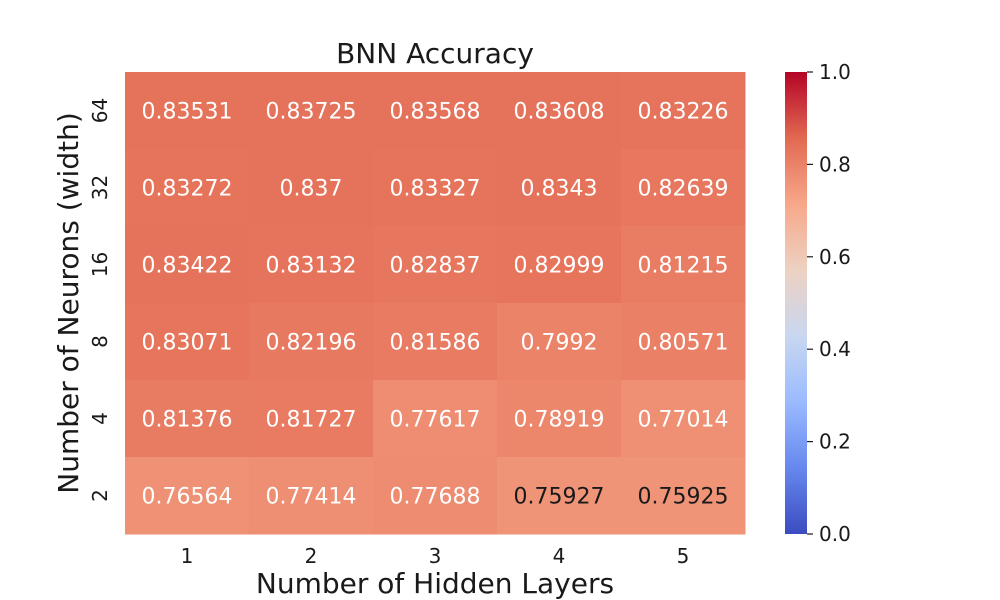 The width and height of the screenshot is (1000, 600). I want to click on cell-value-label: 0.7992, so click(559, 343).